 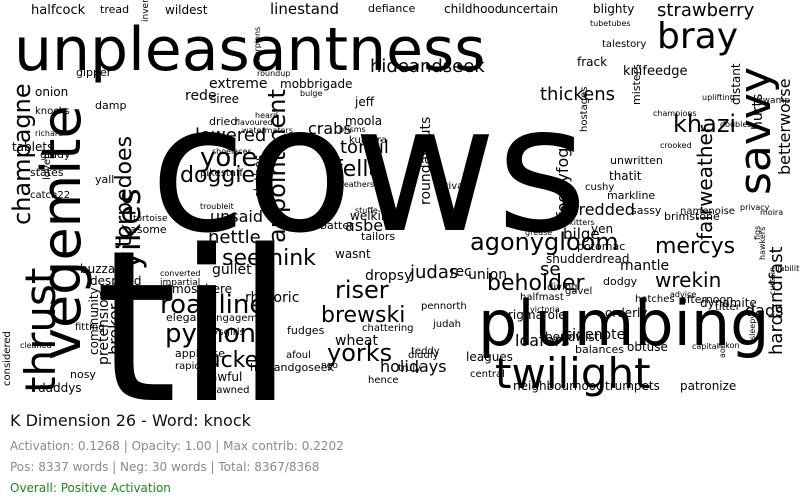 What do you see at coordinates (366, 210) in the screenshot?
I see `cloud-word-stuffe: stuffe` at bounding box center [366, 210].